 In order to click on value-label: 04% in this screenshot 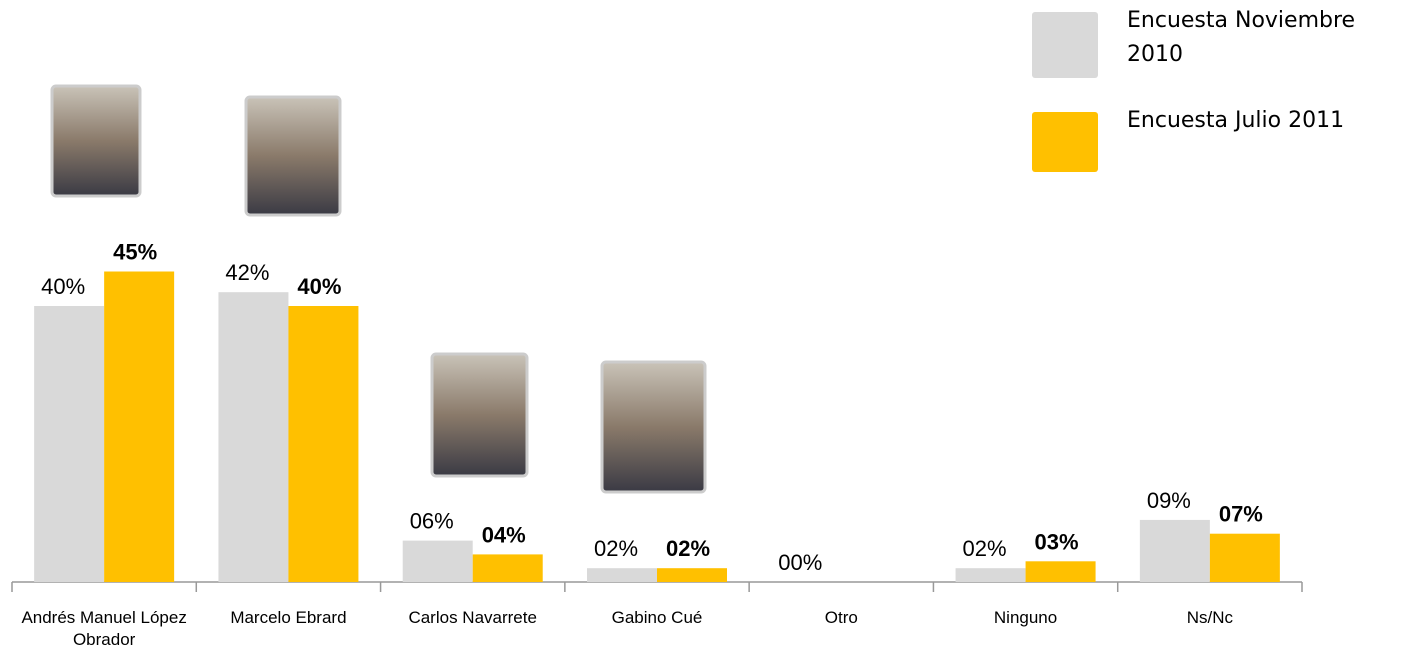, I will do `click(504, 534)`.